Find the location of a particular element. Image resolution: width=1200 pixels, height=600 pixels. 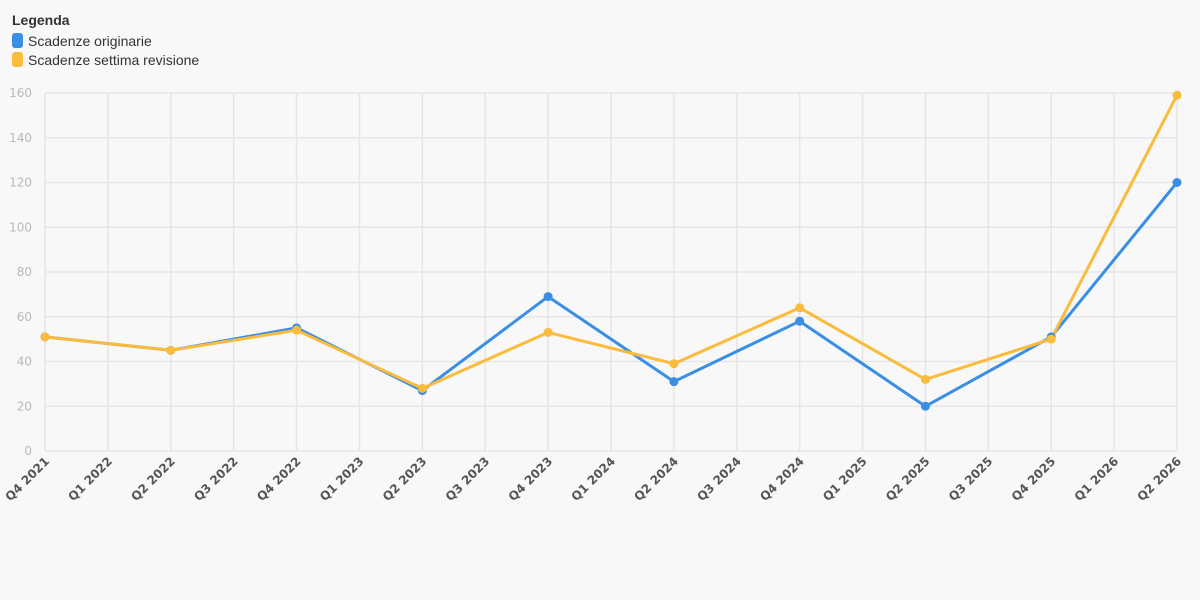

x-tick-label: Q1 2022 is located at coordinates (90, 479).